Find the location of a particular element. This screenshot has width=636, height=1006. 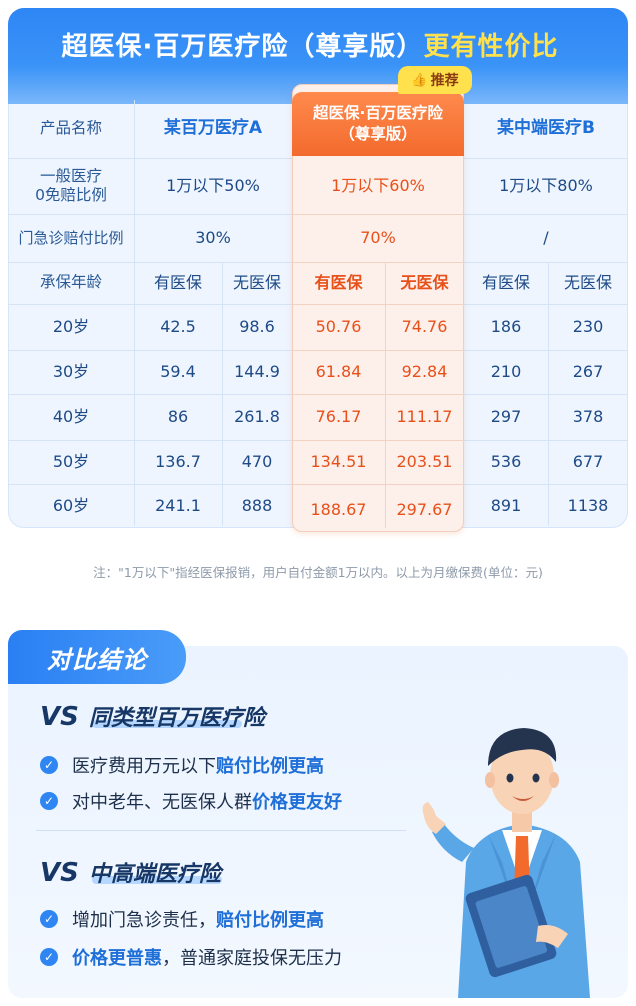

point-item: ✓ 价格更普惠 ，普通家庭投保无压力 is located at coordinates (191, 957).